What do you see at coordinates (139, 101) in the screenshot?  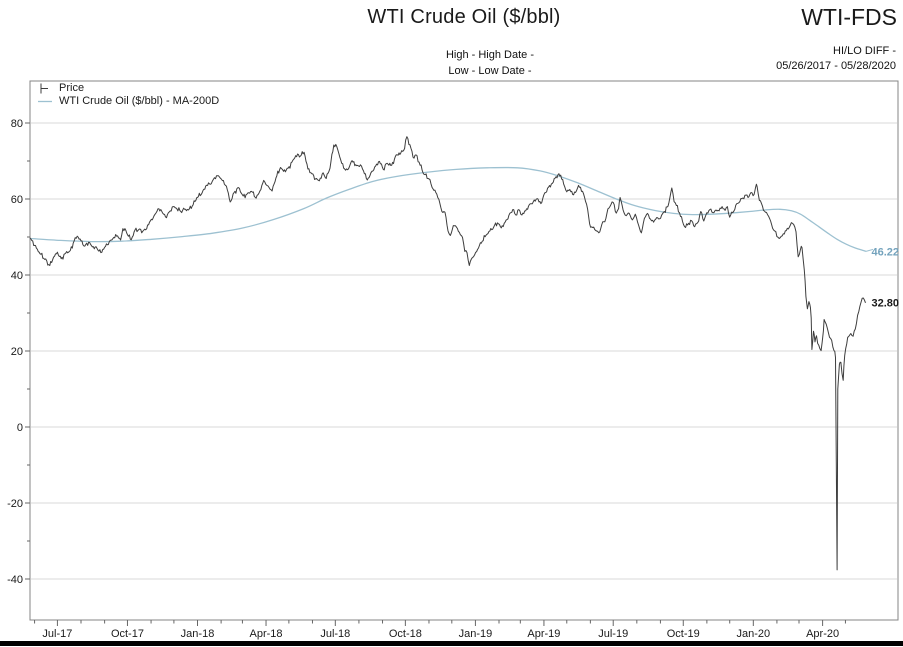 I see `legend-label-ma: WTI Crude Oil ($/bbl) - MA-200D` at bounding box center [139, 101].